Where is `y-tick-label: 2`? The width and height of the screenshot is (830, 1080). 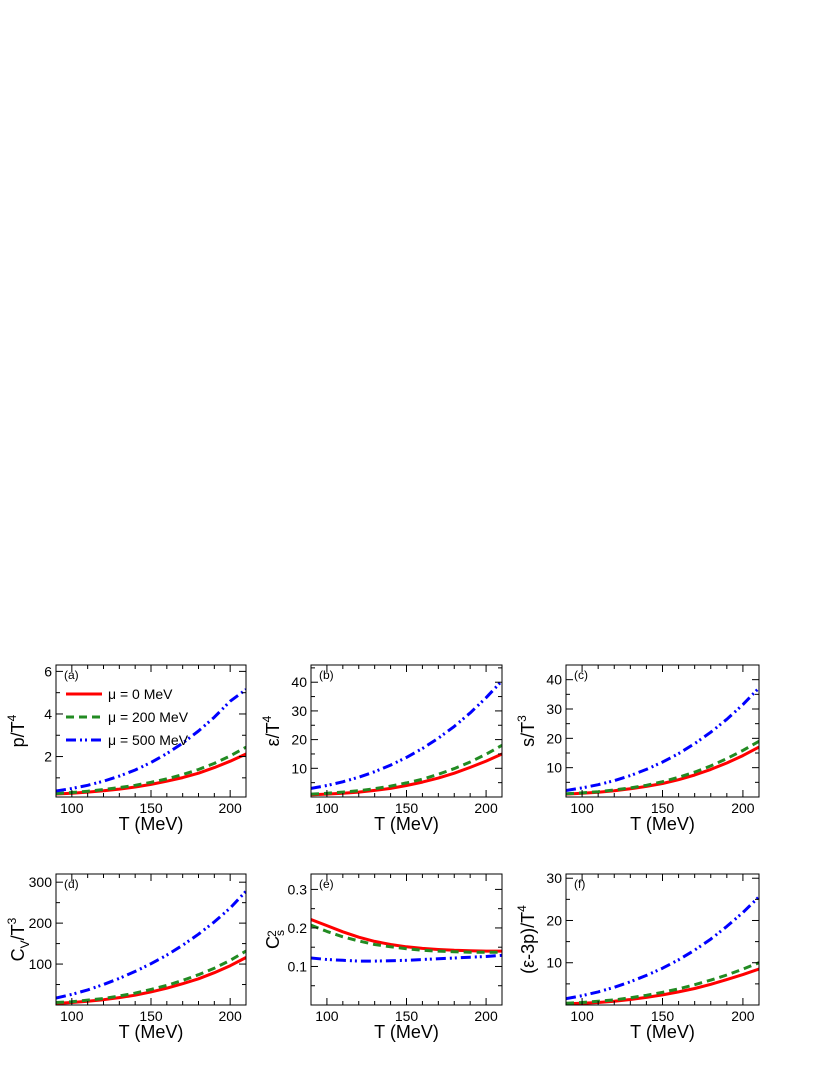 y-tick-label: 2 is located at coordinates (48, 757).